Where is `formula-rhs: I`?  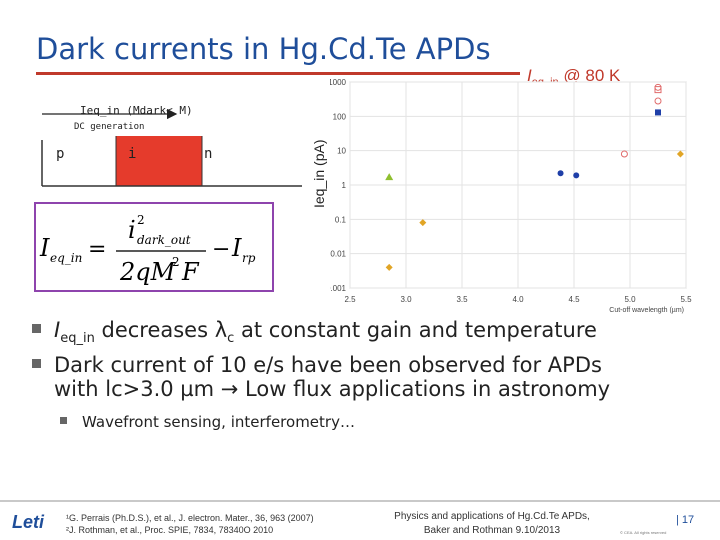
formula-rhs: I is located at coordinates (236, 248).